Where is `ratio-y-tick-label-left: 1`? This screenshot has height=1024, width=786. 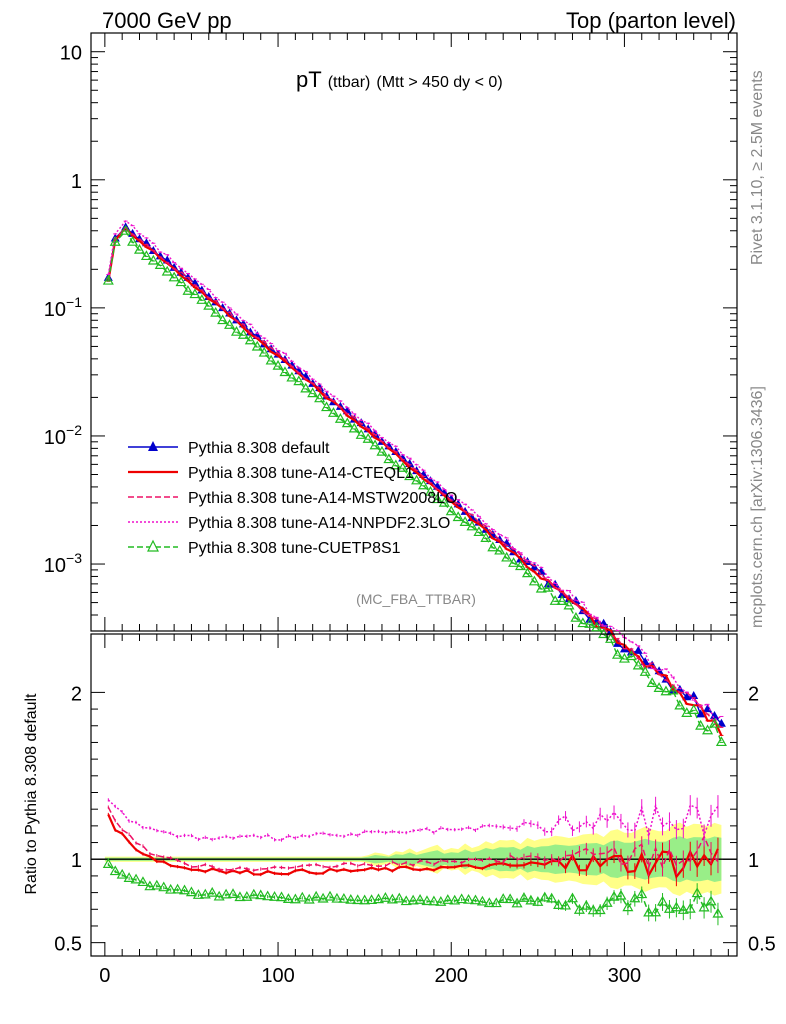 ratio-y-tick-label-left: 1 is located at coordinates (76, 861).